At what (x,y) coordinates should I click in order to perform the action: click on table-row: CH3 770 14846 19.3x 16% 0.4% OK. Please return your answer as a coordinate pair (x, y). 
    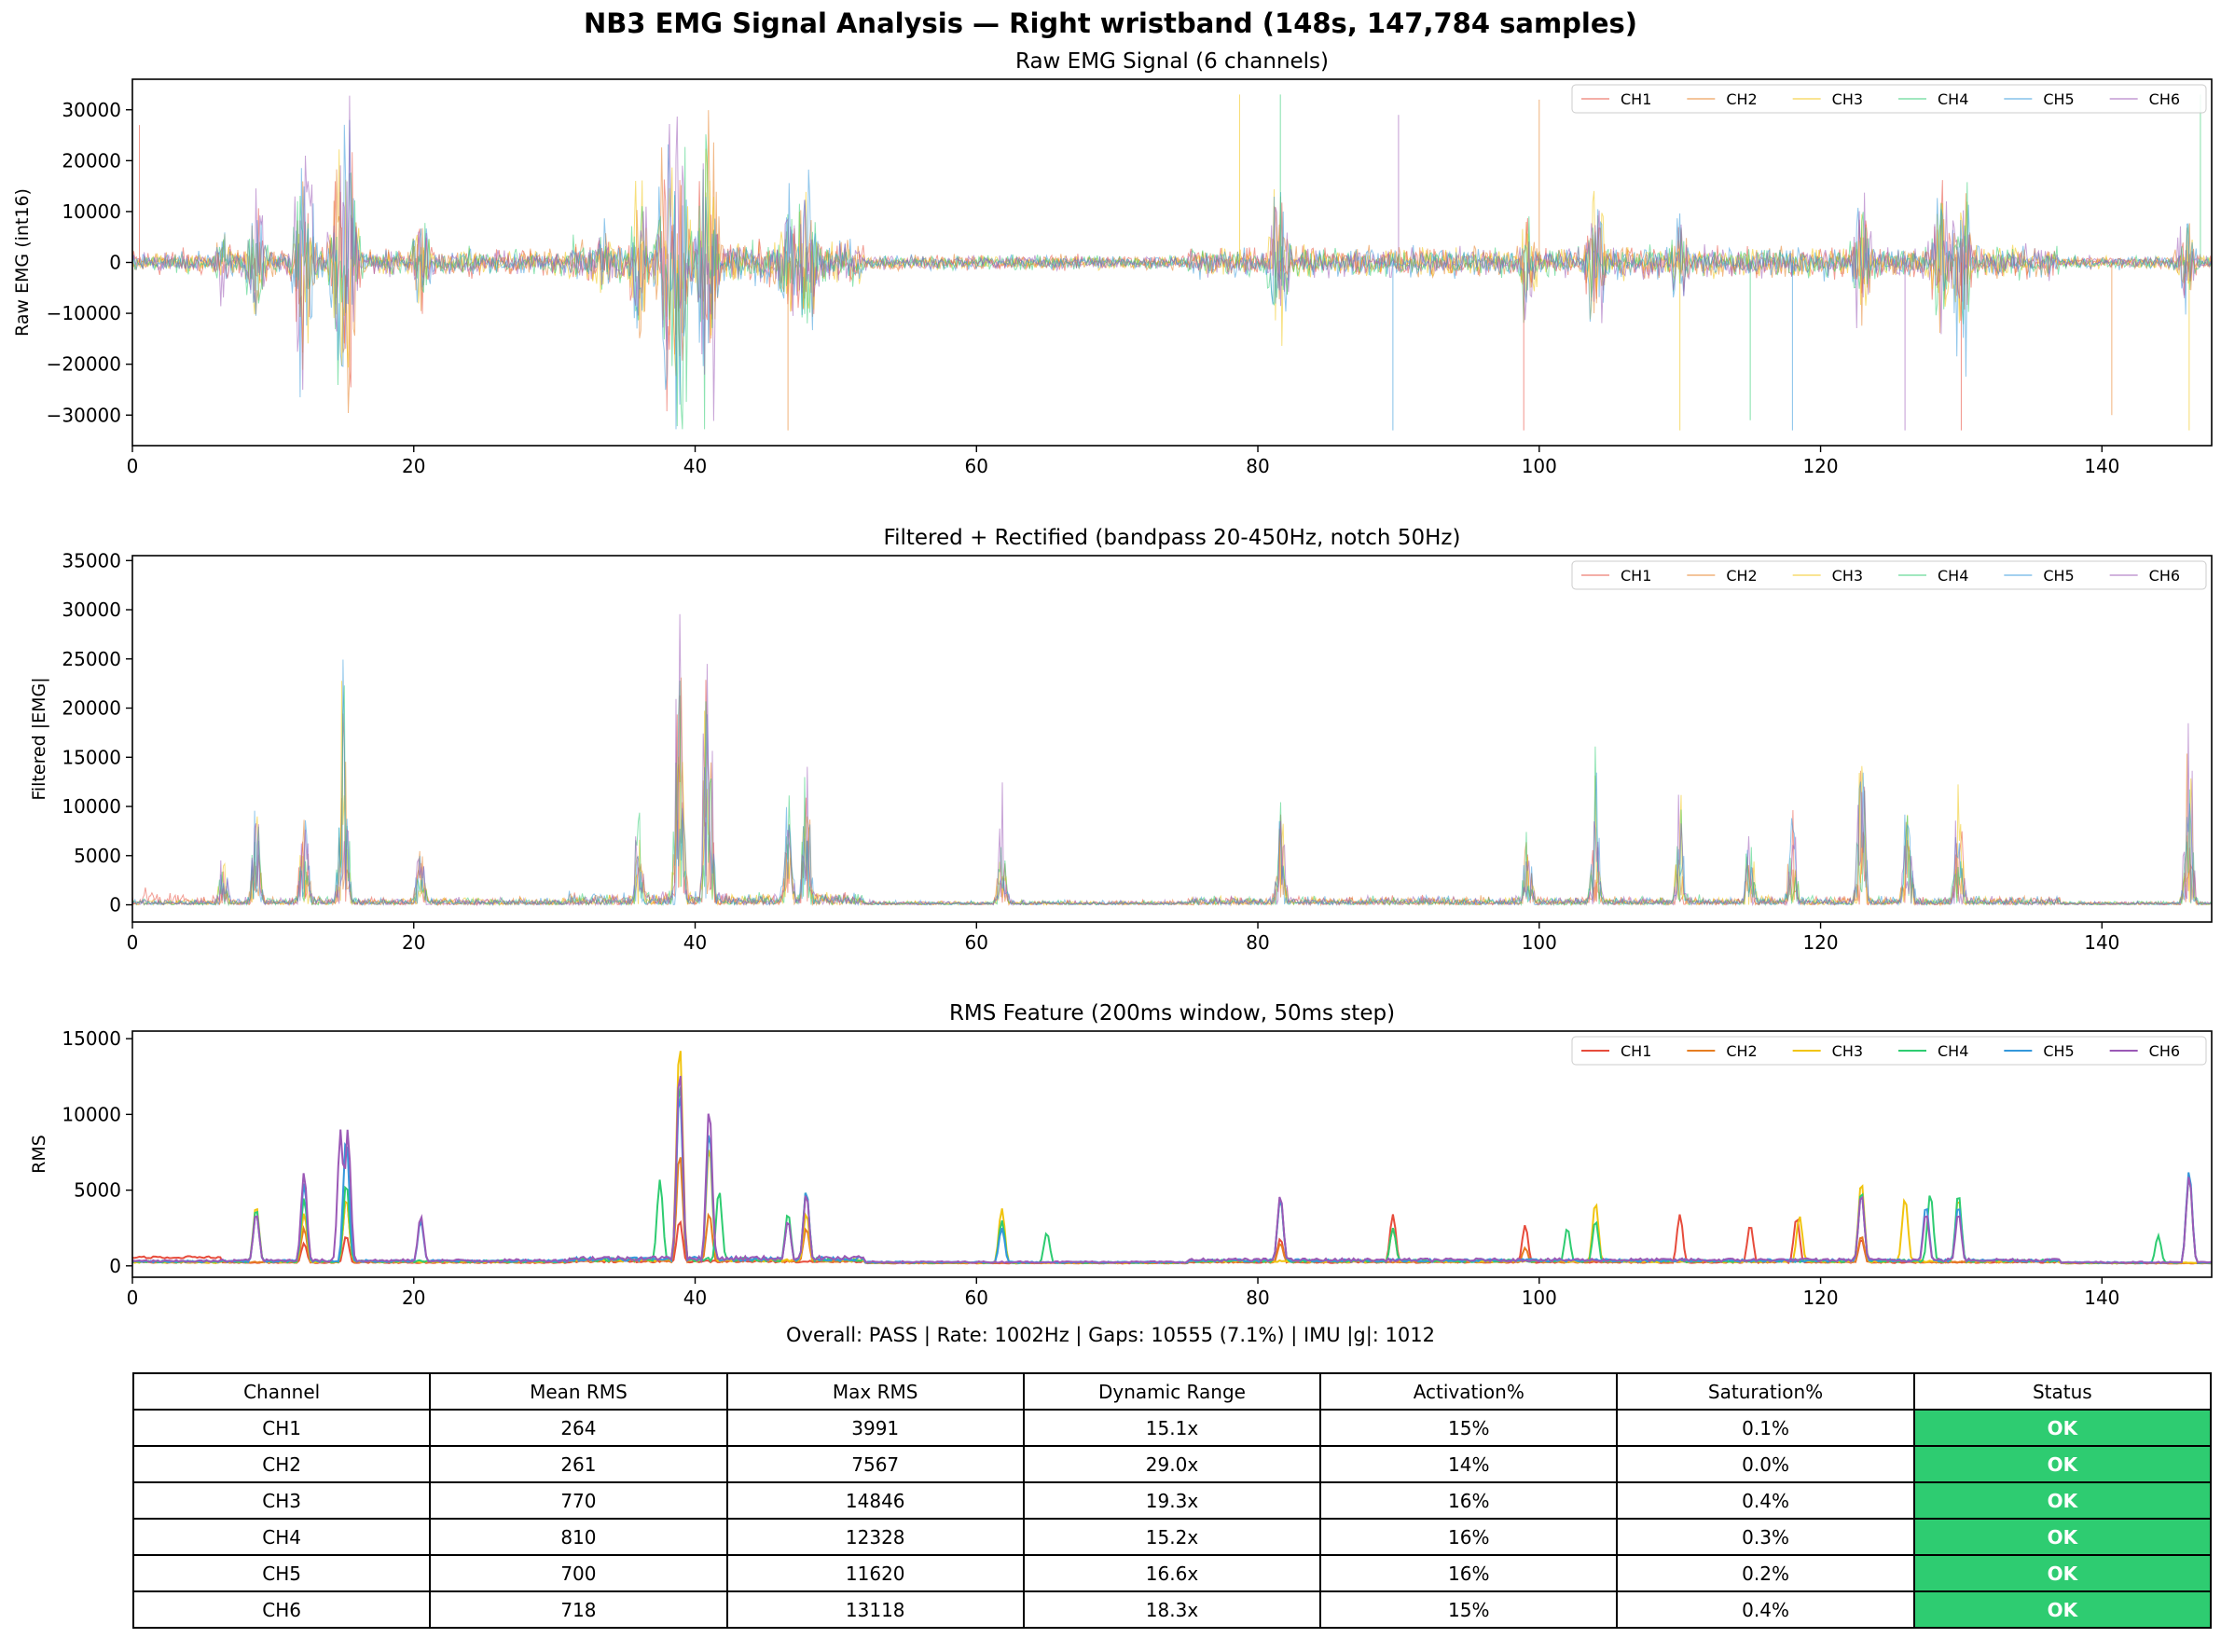
    Looking at the image, I should click on (1172, 1501).